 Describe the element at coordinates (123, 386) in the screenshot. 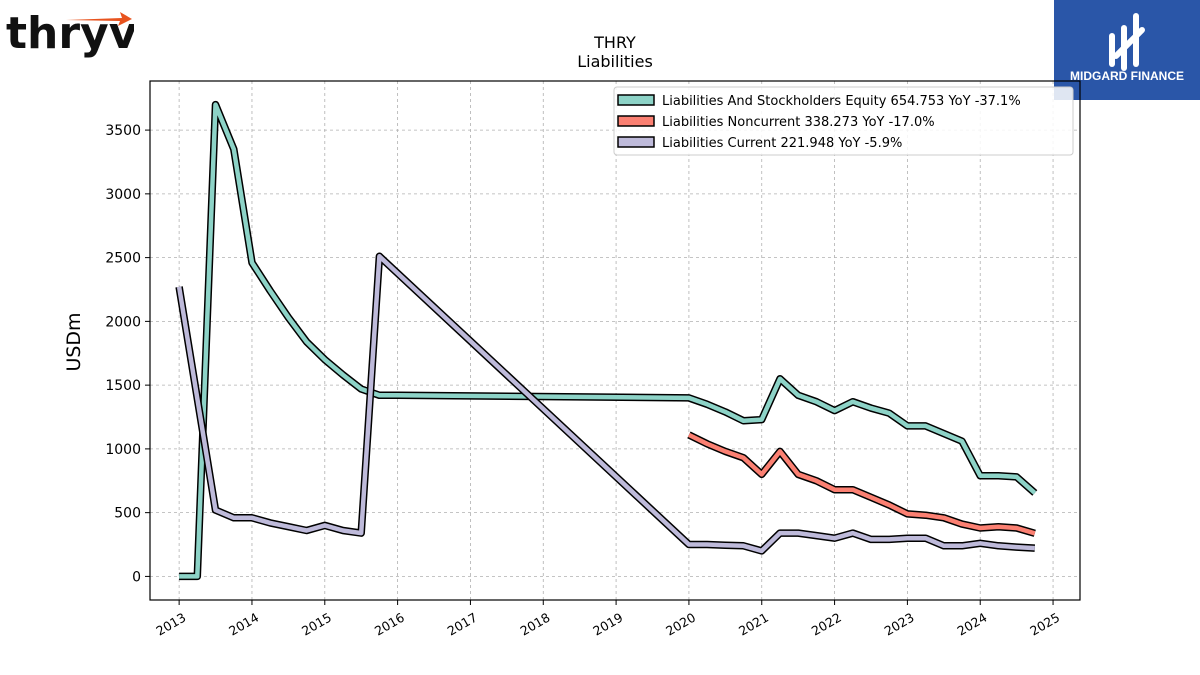

I see `y-tick-label: 1500` at that location.